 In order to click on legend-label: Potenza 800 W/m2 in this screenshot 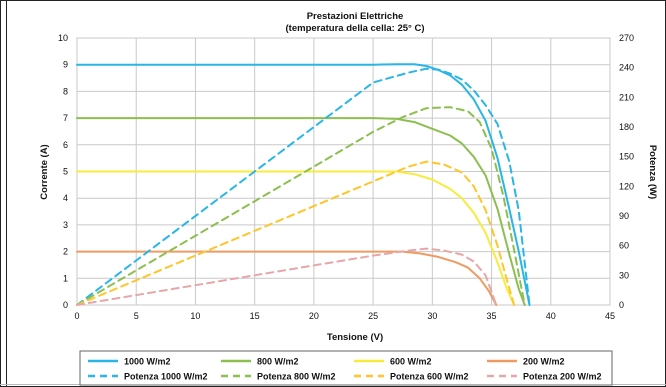, I will do `click(296, 377)`.